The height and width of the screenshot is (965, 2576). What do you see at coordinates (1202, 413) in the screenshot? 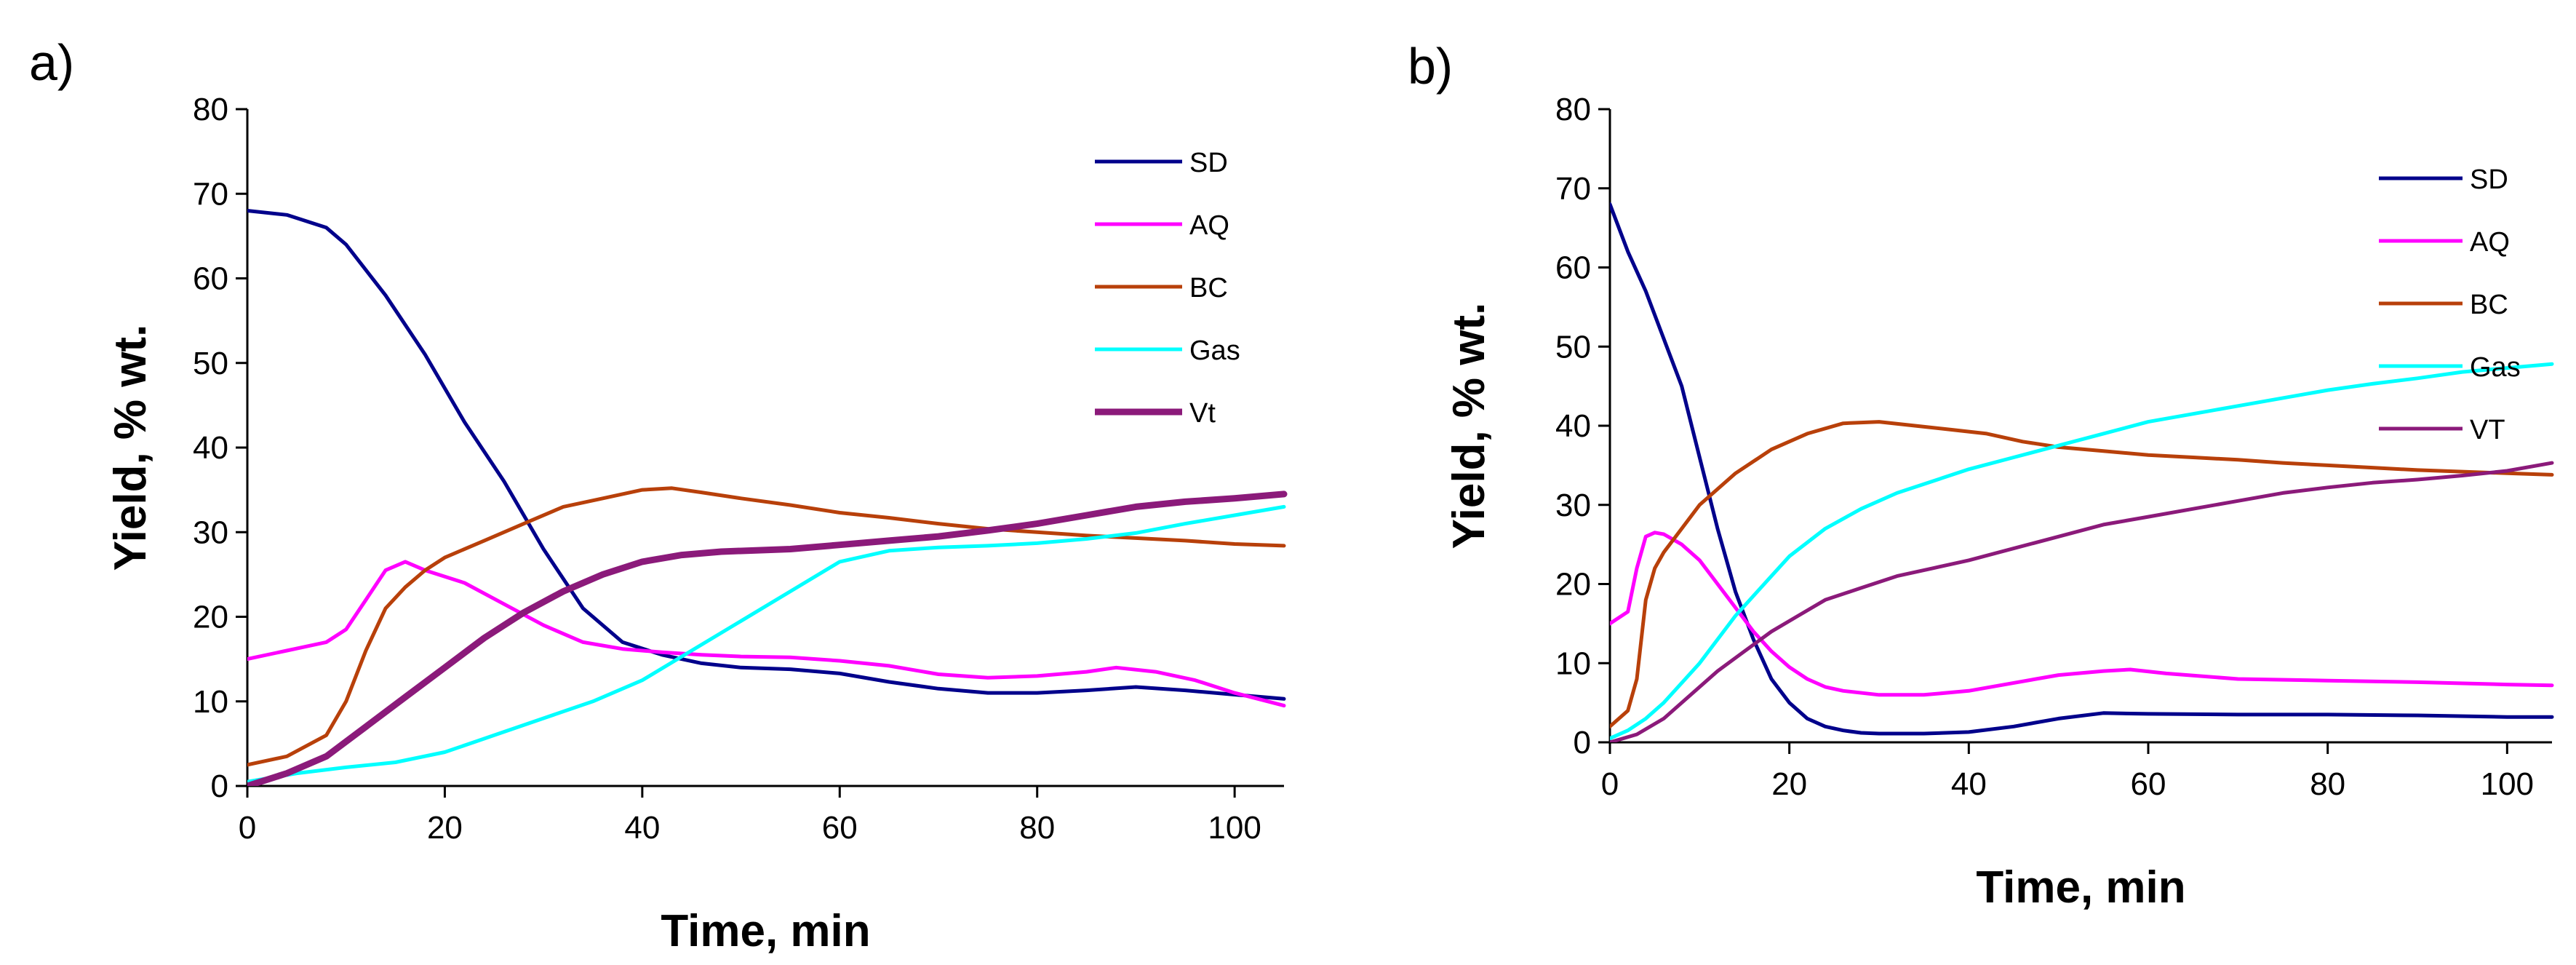
I see `legend-label-vt: Vt` at bounding box center [1202, 413].